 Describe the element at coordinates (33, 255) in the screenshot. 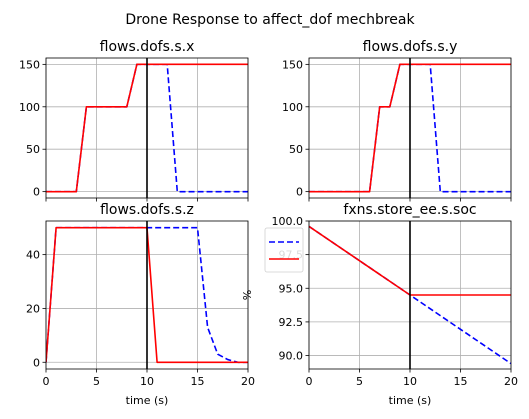

I see `y-tick-label: 40` at that location.